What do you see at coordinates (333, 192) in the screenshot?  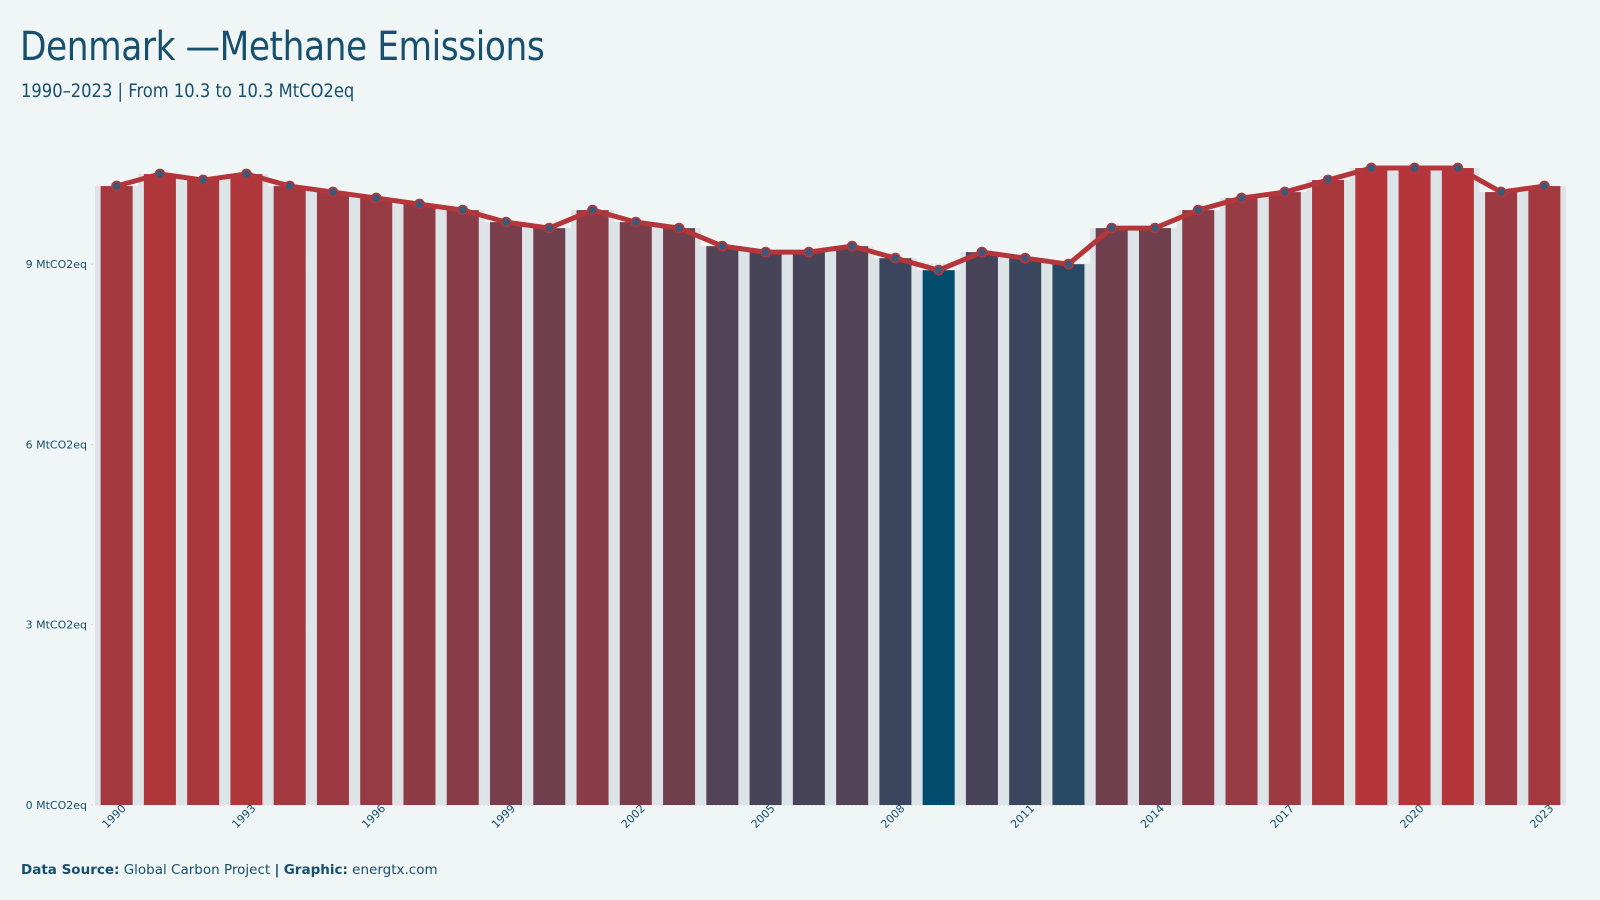 I see `point-1995` at bounding box center [333, 192].